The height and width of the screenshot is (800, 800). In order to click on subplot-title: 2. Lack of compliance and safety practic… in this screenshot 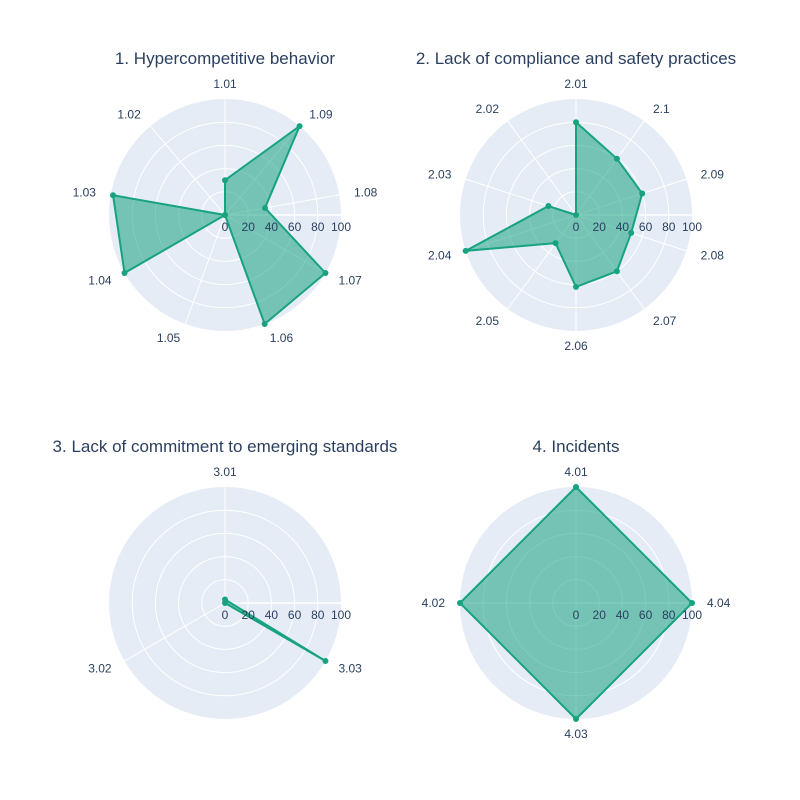, I will do `click(576, 58)`.